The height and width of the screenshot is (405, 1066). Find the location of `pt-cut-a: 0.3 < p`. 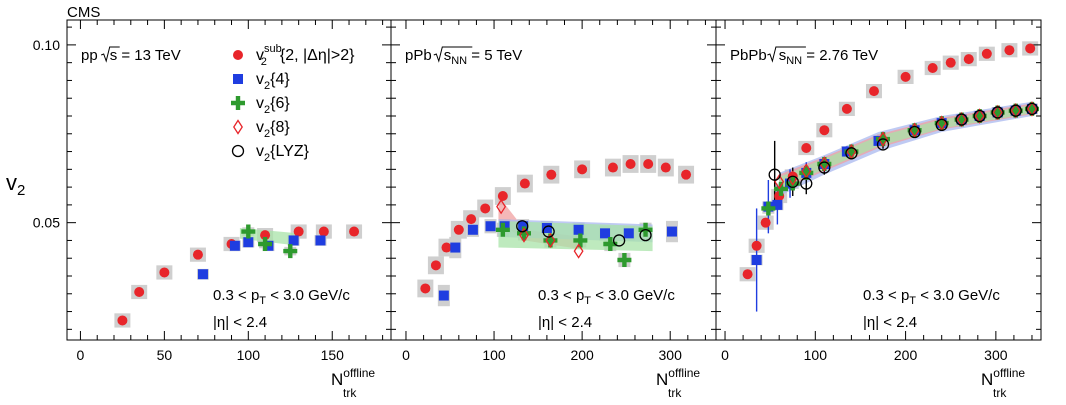

pt-cut-a: 0.3 < p is located at coordinates (886, 295).